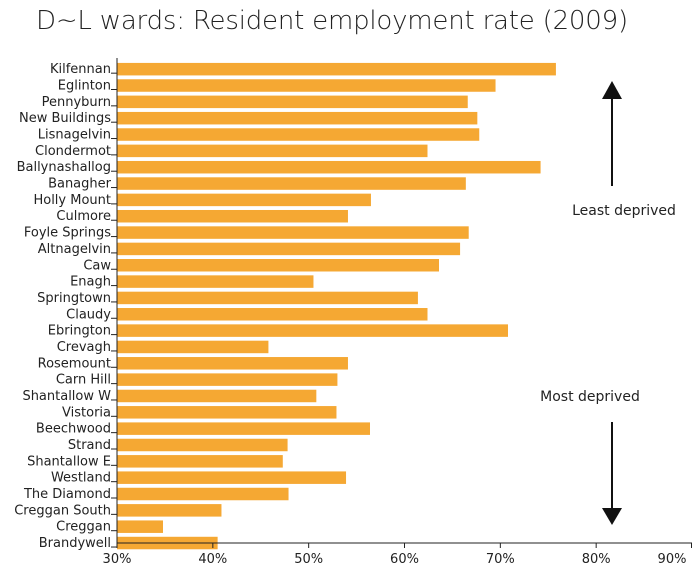 The width and height of the screenshot is (693, 579). I want to click on bar-carn-hill, so click(227, 379).